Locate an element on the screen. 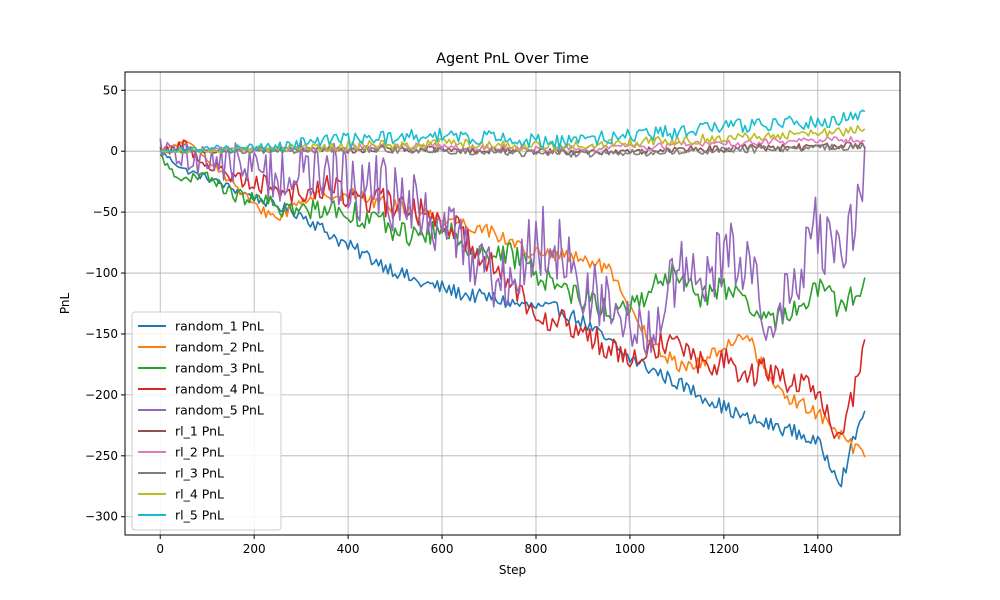 The width and height of the screenshot is (1000, 600). legend-entry: rl_5 PnL is located at coordinates (199, 515).